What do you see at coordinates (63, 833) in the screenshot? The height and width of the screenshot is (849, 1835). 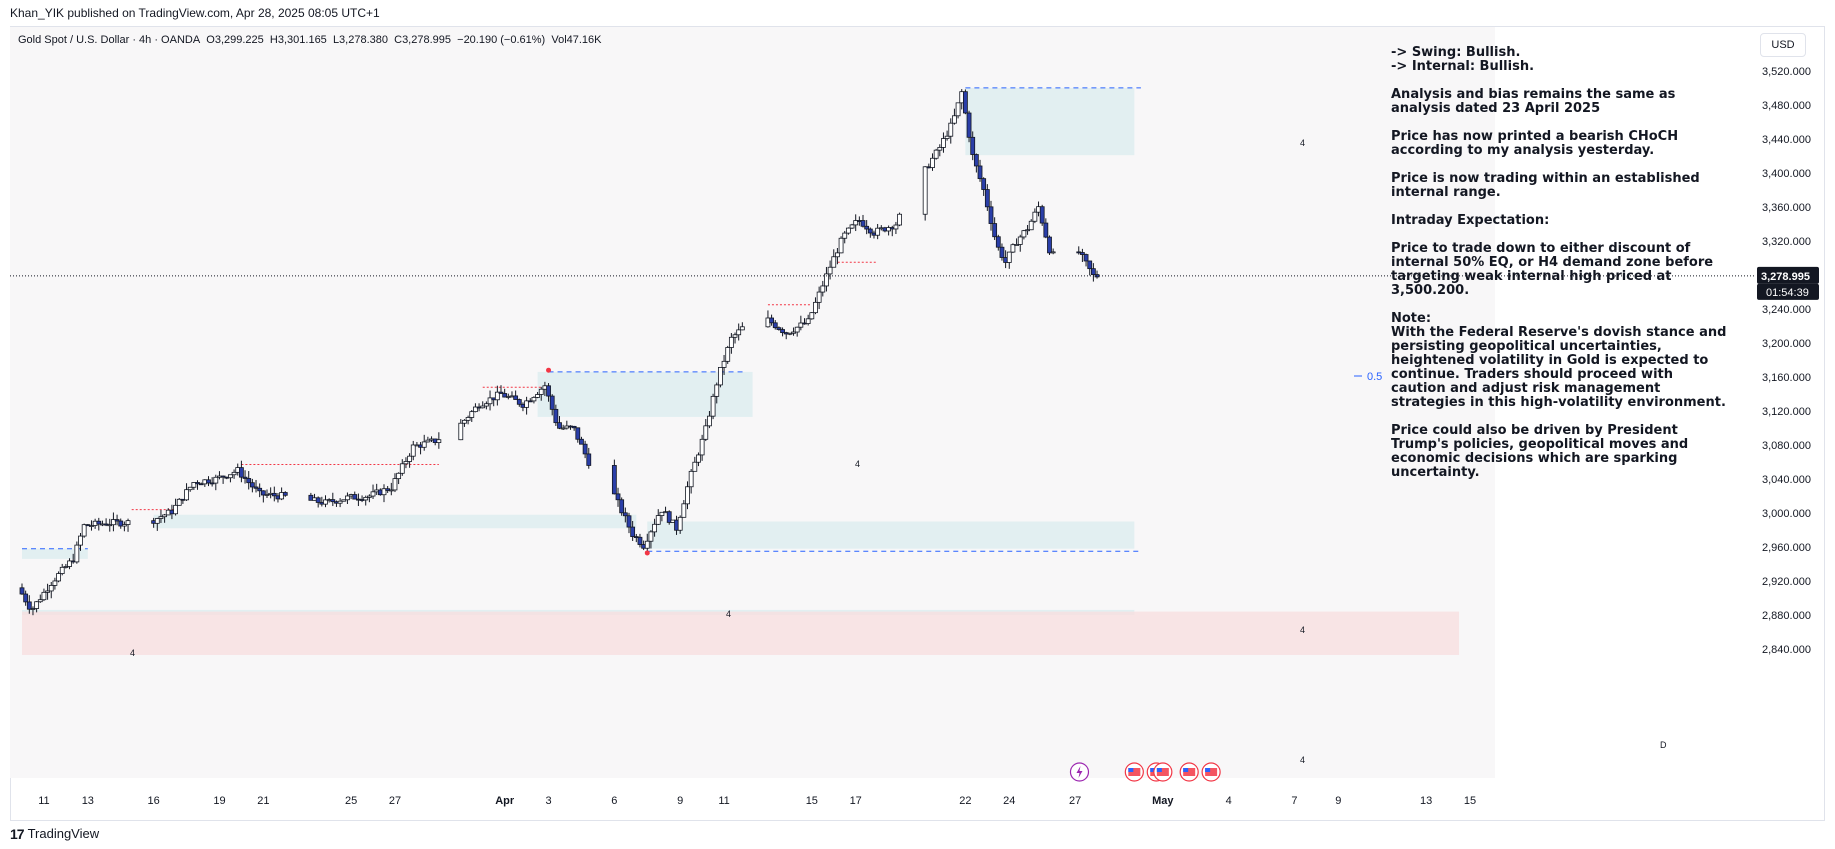 I see `brand-name: TradingView` at bounding box center [63, 833].